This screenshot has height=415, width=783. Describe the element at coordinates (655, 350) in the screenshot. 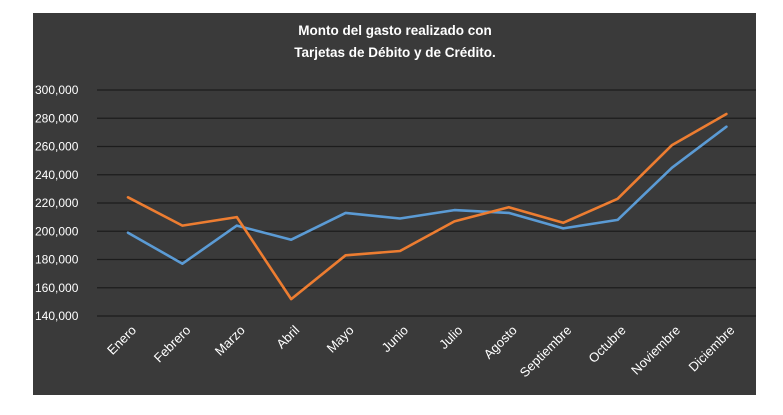

I see `x-tick-label: Noviembre` at that location.